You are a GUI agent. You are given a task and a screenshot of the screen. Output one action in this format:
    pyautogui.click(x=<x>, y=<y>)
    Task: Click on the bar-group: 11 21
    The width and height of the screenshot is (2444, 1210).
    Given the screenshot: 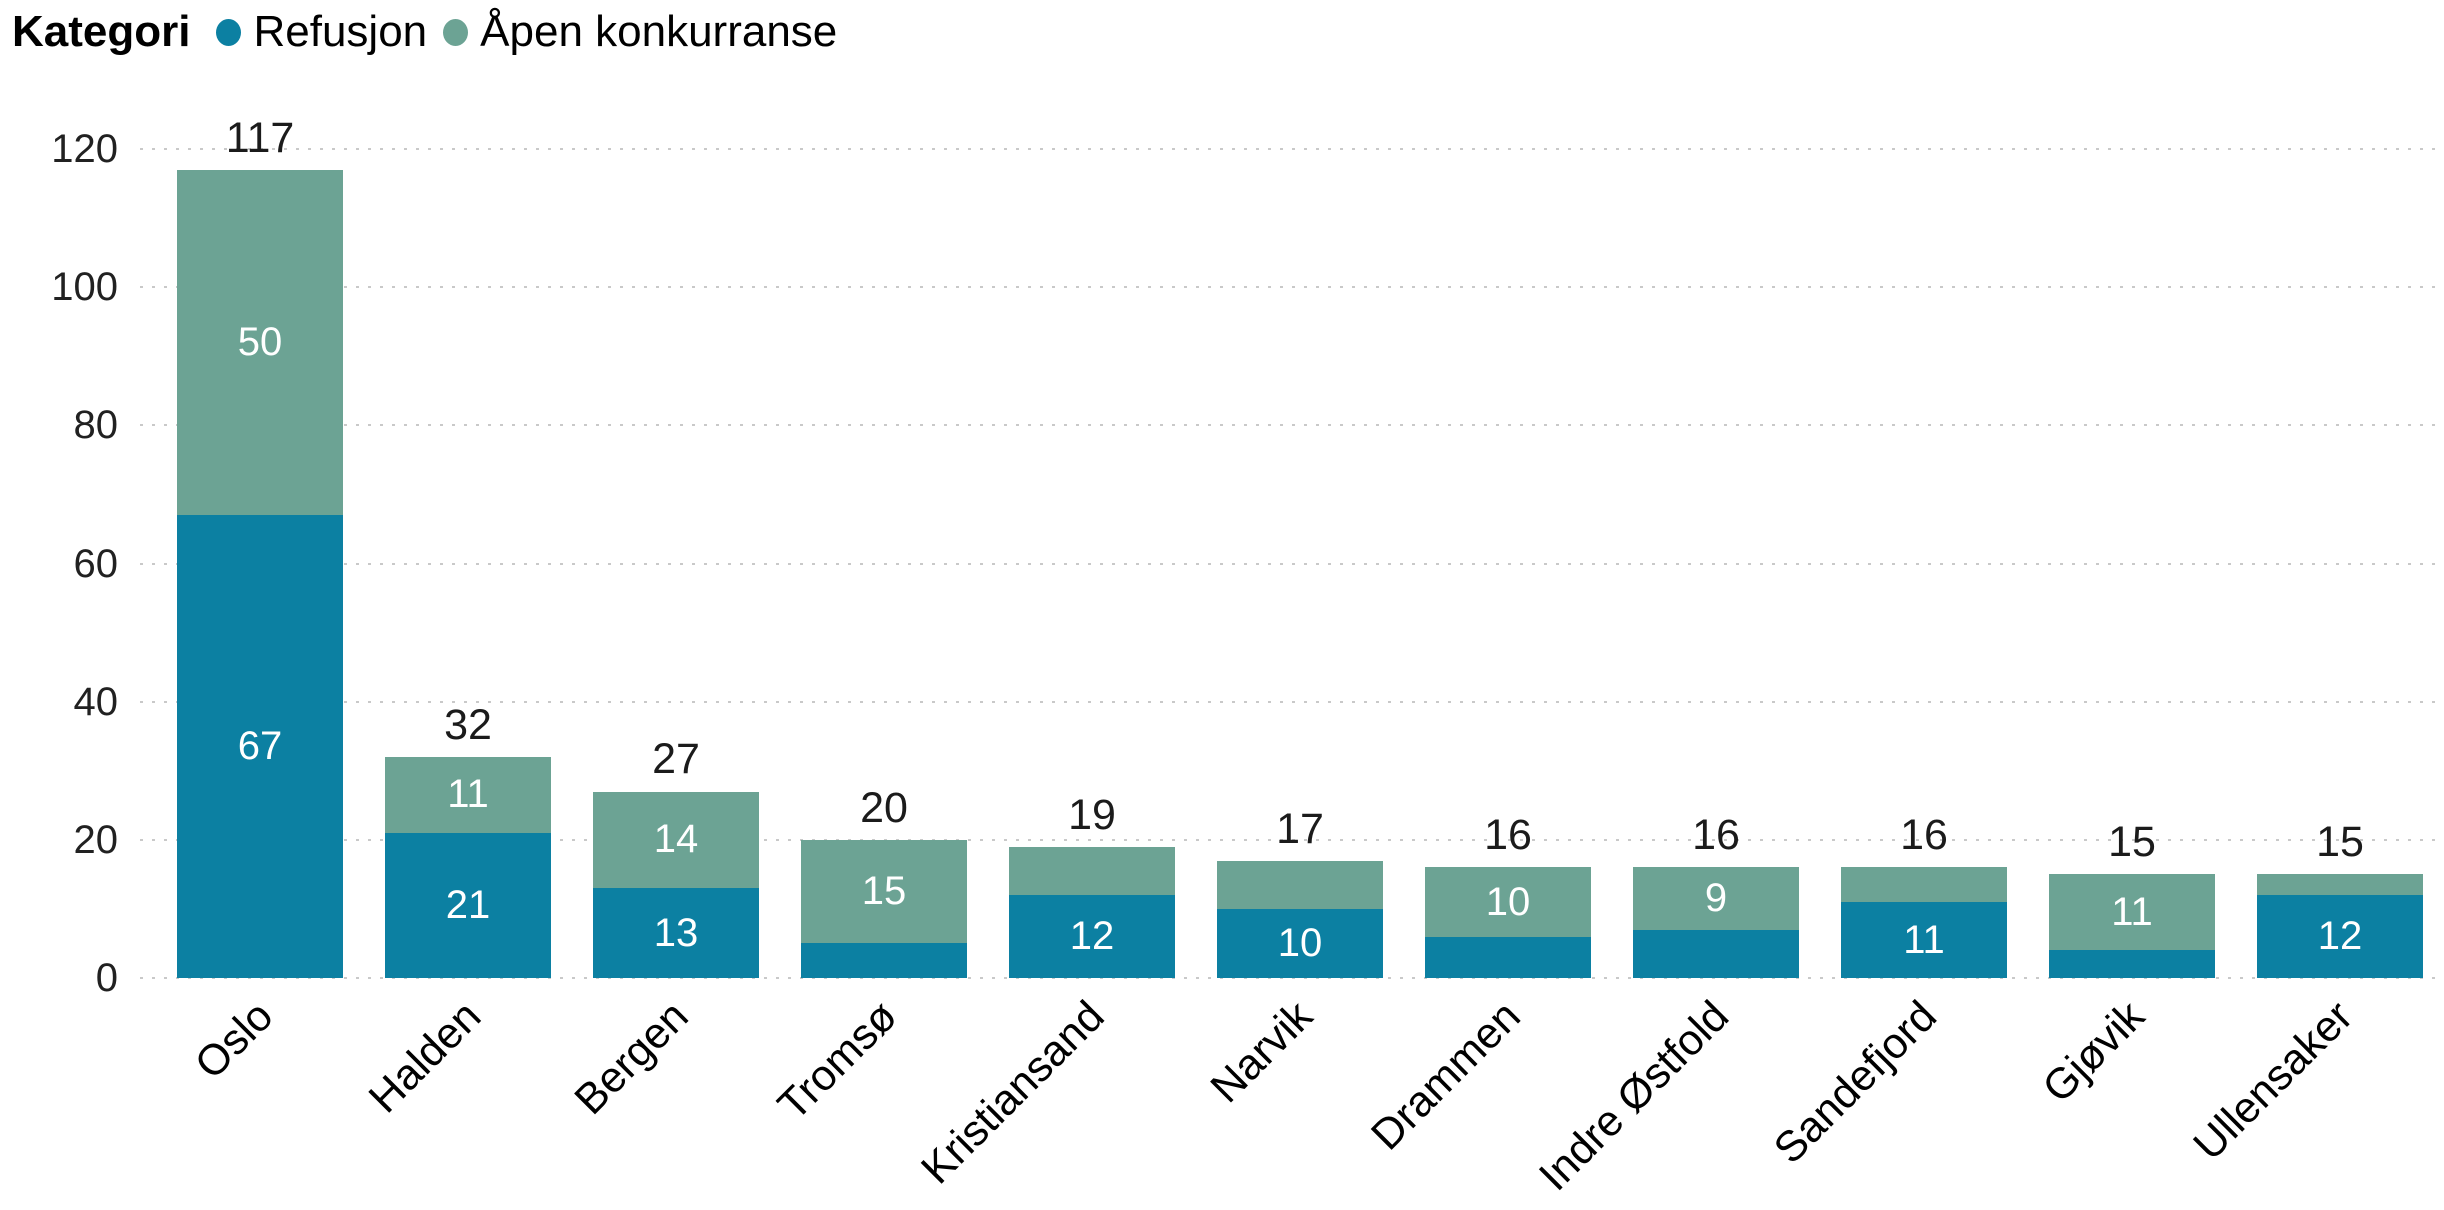 What is the action you would take?
    pyautogui.click(x=468, y=867)
    